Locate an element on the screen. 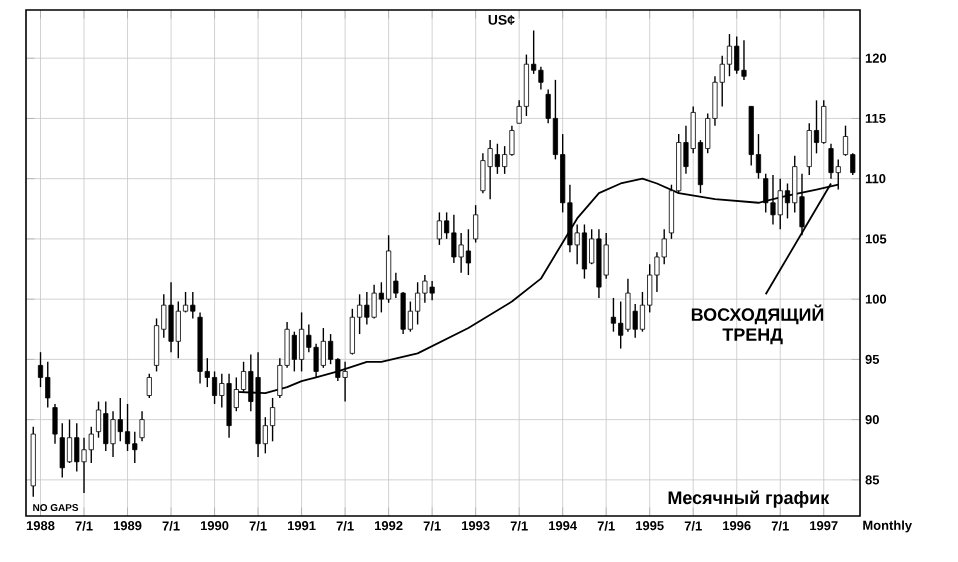 This screenshot has height=562, width=958. annotation: Месячный график is located at coordinates (749, 499).